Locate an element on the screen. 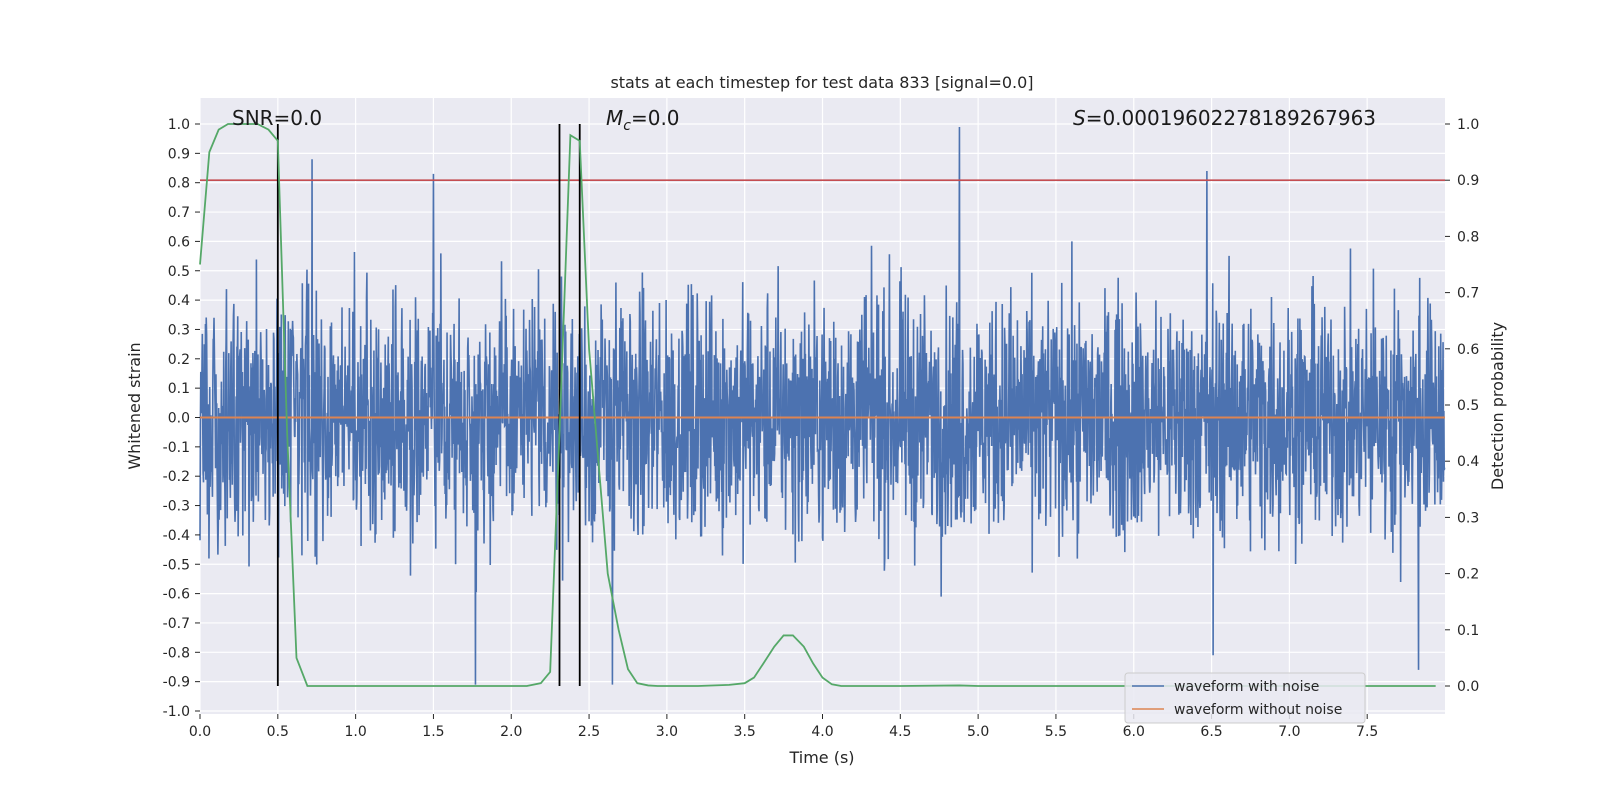  y-right-tick-label: 0.0 is located at coordinates (1468, 687).